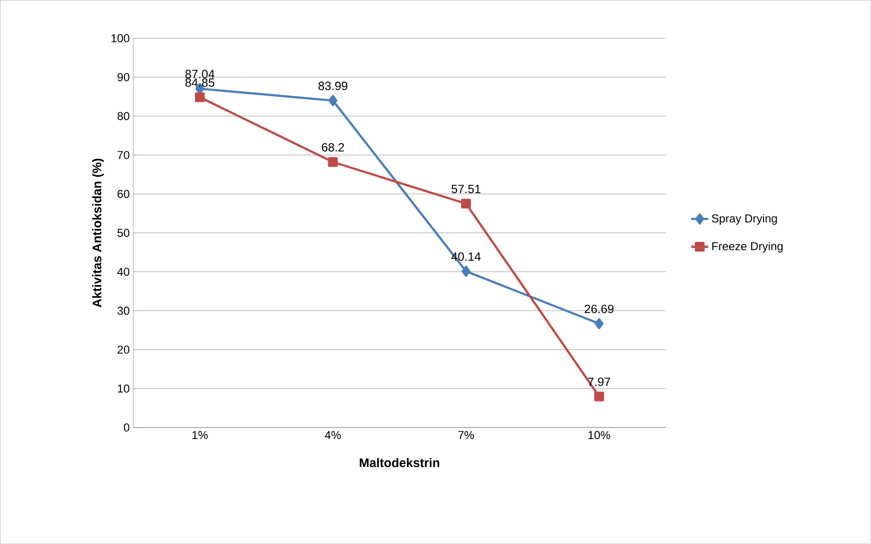  I want to click on data-label: 84.85, so click(199, 82).